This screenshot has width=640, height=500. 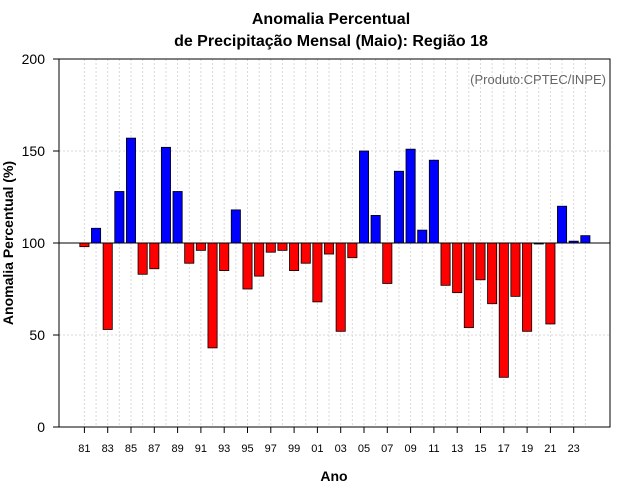 I want to click on x-tick-label: 85, so click(x=131, y=449).